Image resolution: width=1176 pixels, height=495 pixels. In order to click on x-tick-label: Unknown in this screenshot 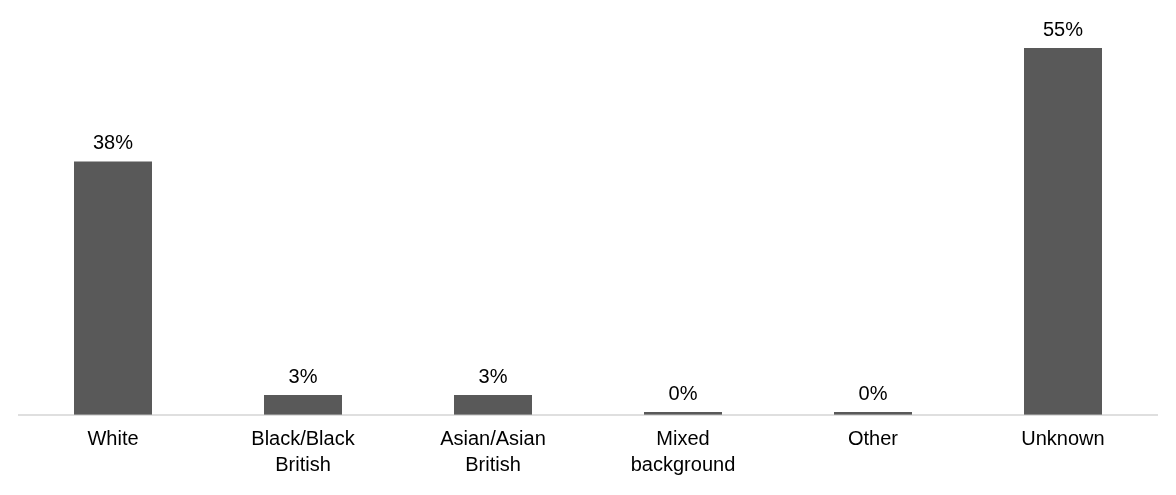, I will do `click(1063, 438)`.